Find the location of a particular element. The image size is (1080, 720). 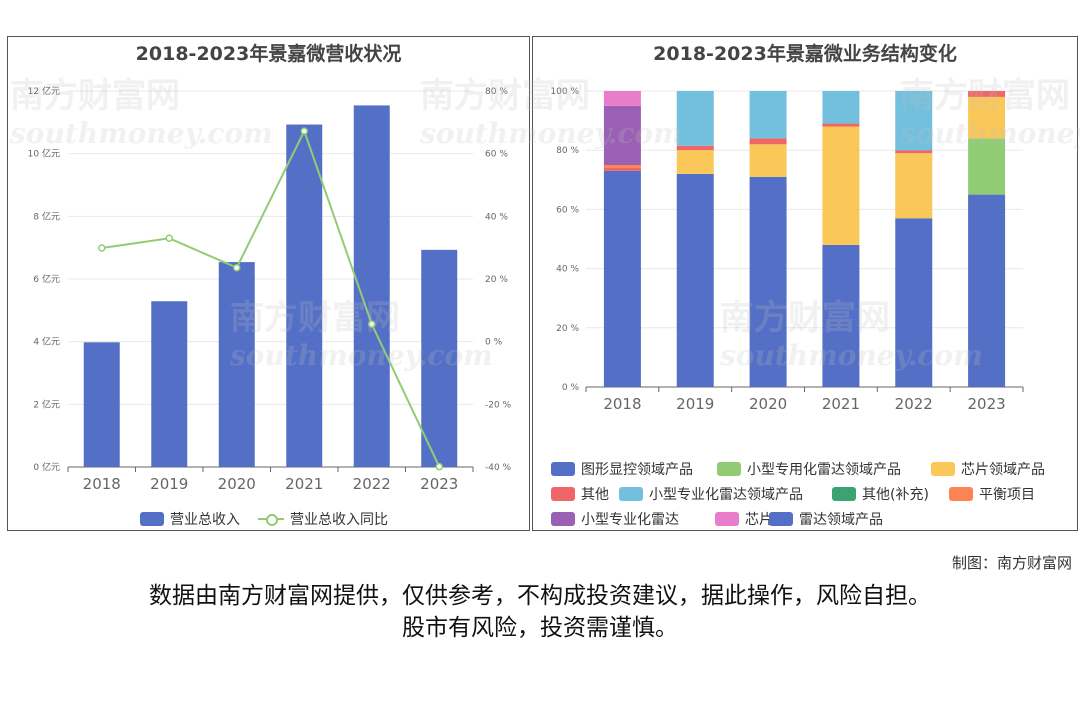

legend-item-revenue-yoy: 营业总收入同比 is located at coordinates (323, 519).